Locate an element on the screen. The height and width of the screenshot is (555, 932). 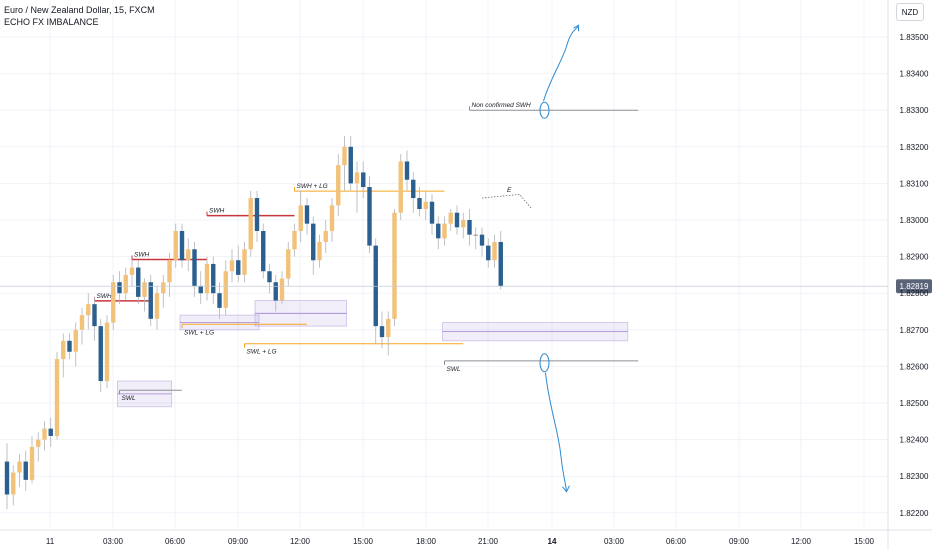
drawing-arrow-down is located at coordinates (556, 431).